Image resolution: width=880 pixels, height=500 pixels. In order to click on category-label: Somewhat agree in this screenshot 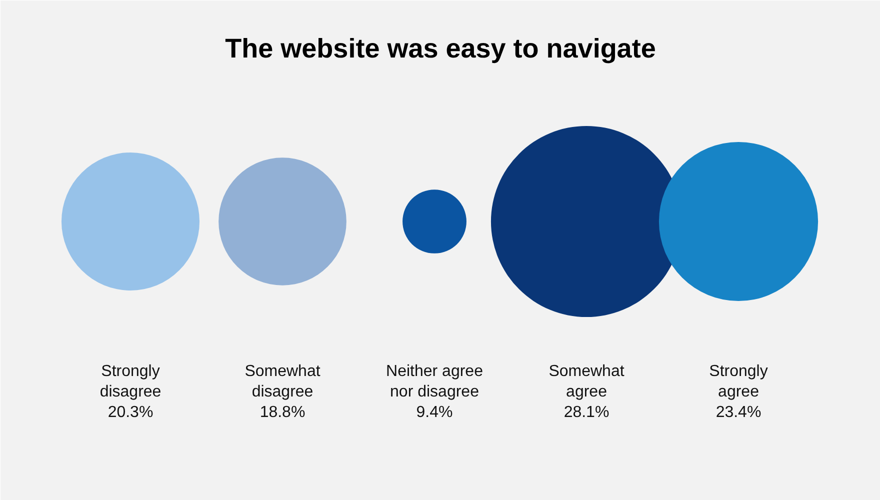, I will do `click(586, 381)`.